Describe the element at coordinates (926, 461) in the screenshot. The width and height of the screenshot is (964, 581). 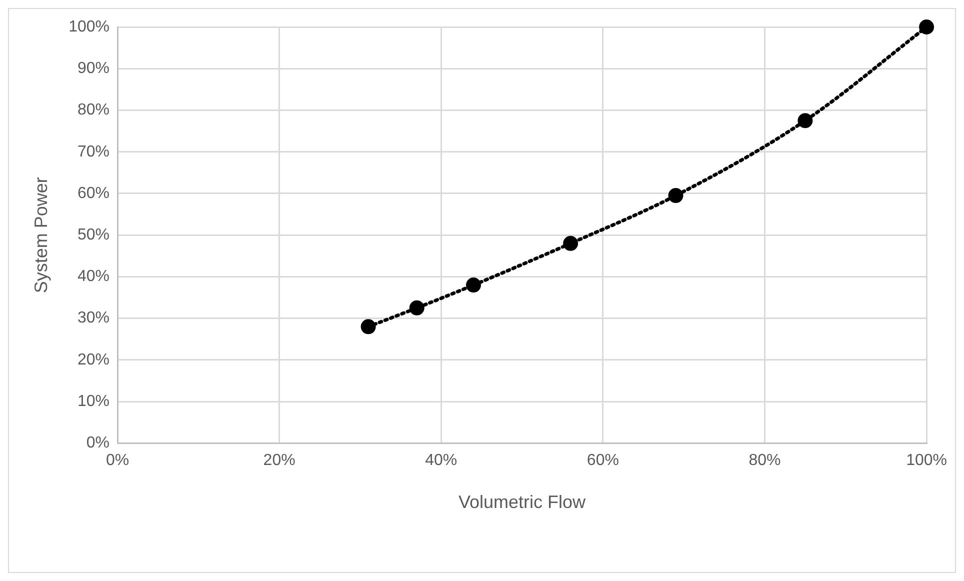
I see `x-tick-label: 100%` at that location.